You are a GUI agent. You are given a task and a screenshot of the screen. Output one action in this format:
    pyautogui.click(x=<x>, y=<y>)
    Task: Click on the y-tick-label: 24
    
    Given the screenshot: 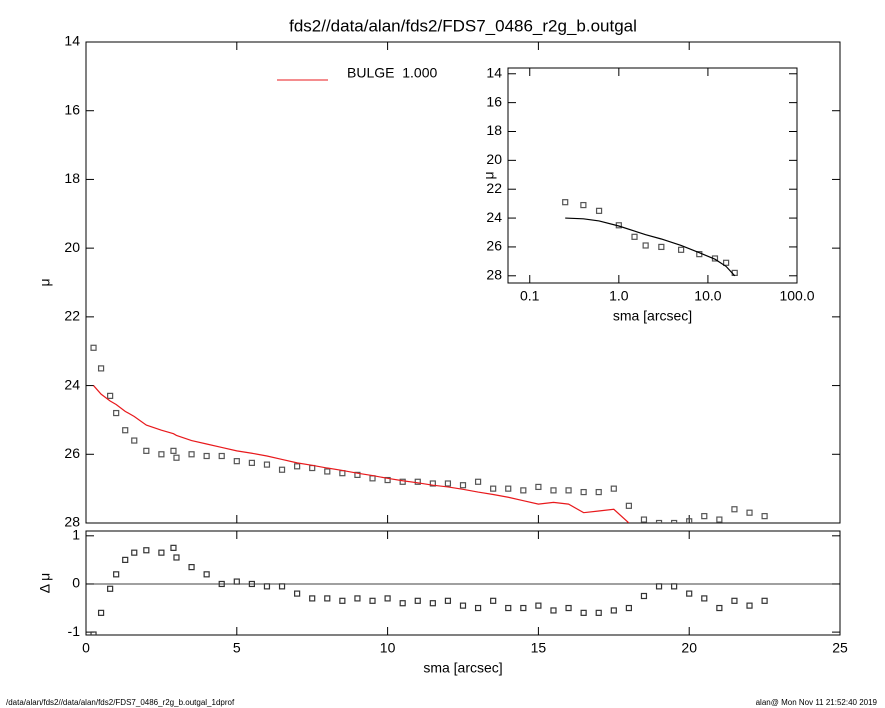 What is the action you would take?
    pyautogui.click(x=72, y=384)
    